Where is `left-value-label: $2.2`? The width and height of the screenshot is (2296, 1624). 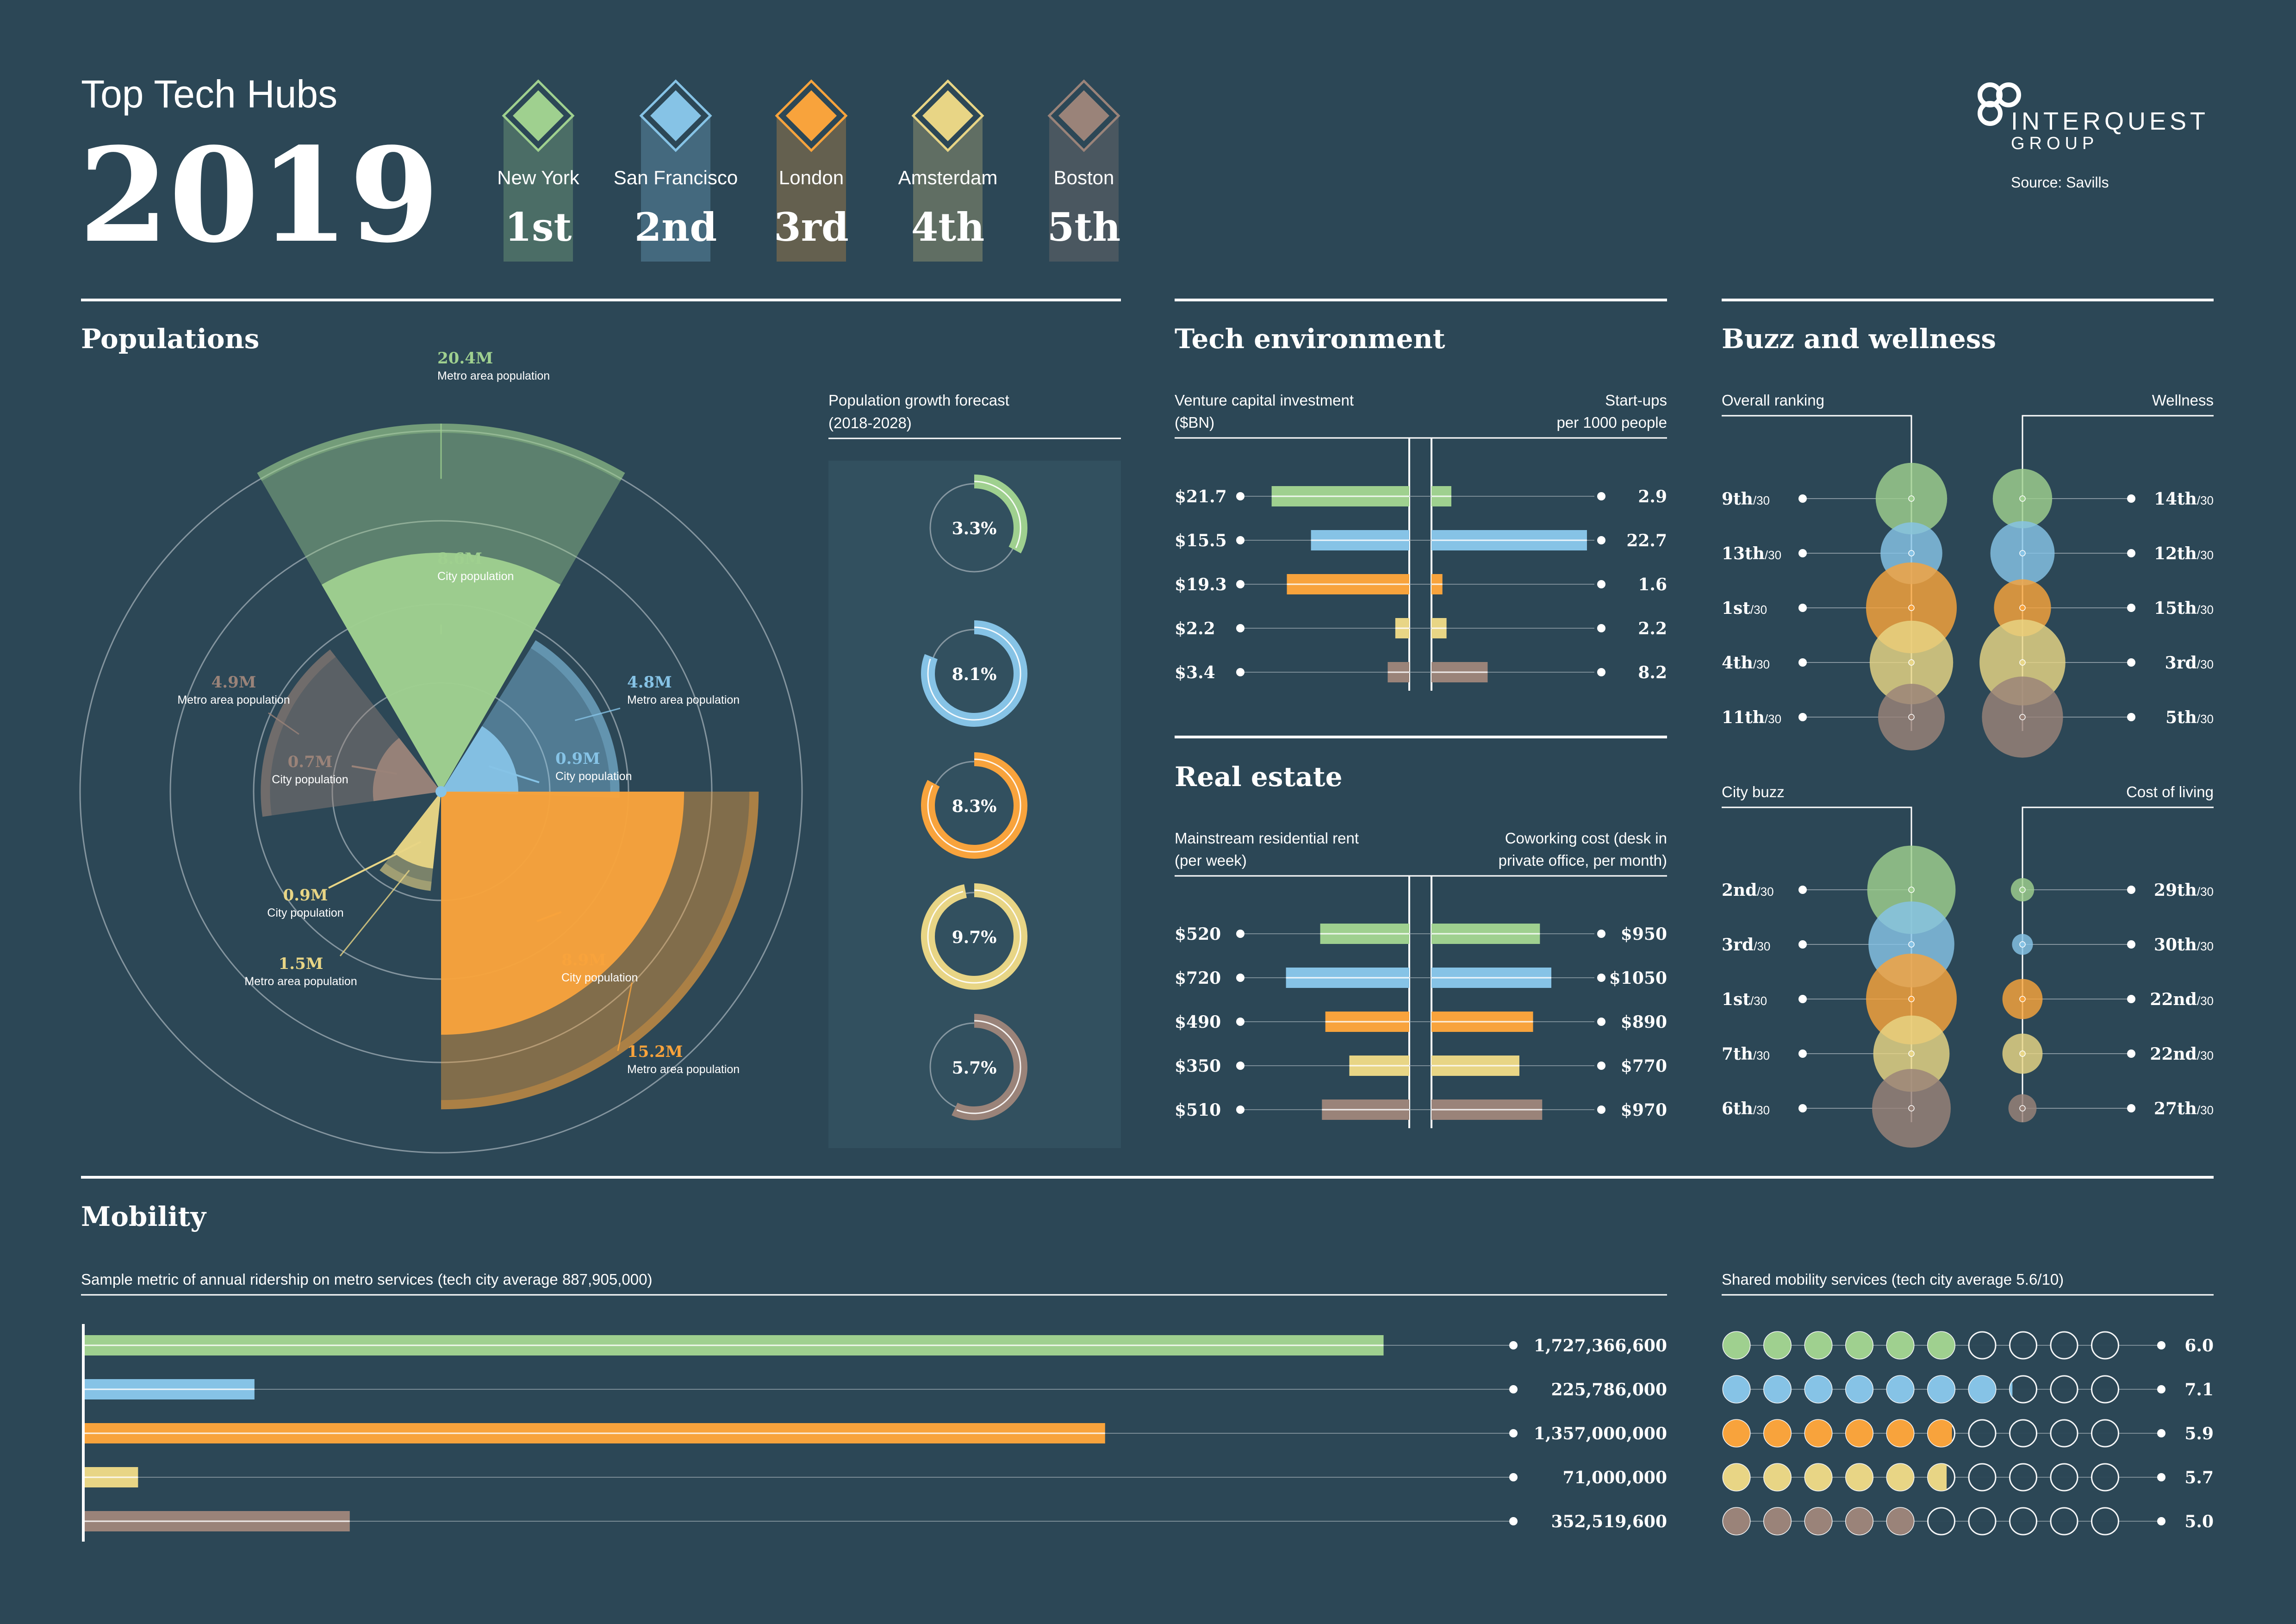 left-value-label: $2.2 is located at coordinates (1195, 628).